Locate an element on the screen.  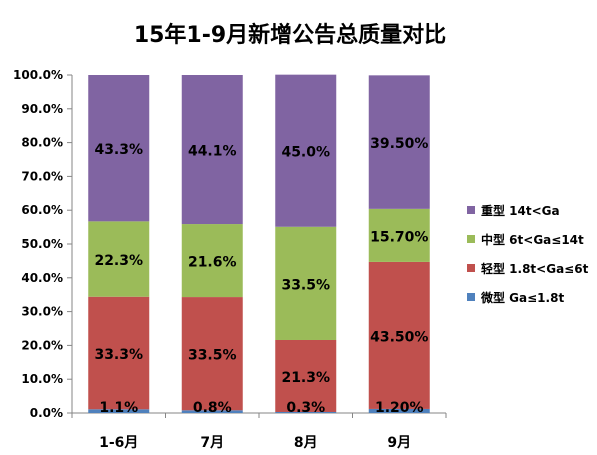
x-tick-label: 7月 is located at coordinates (212, 443).